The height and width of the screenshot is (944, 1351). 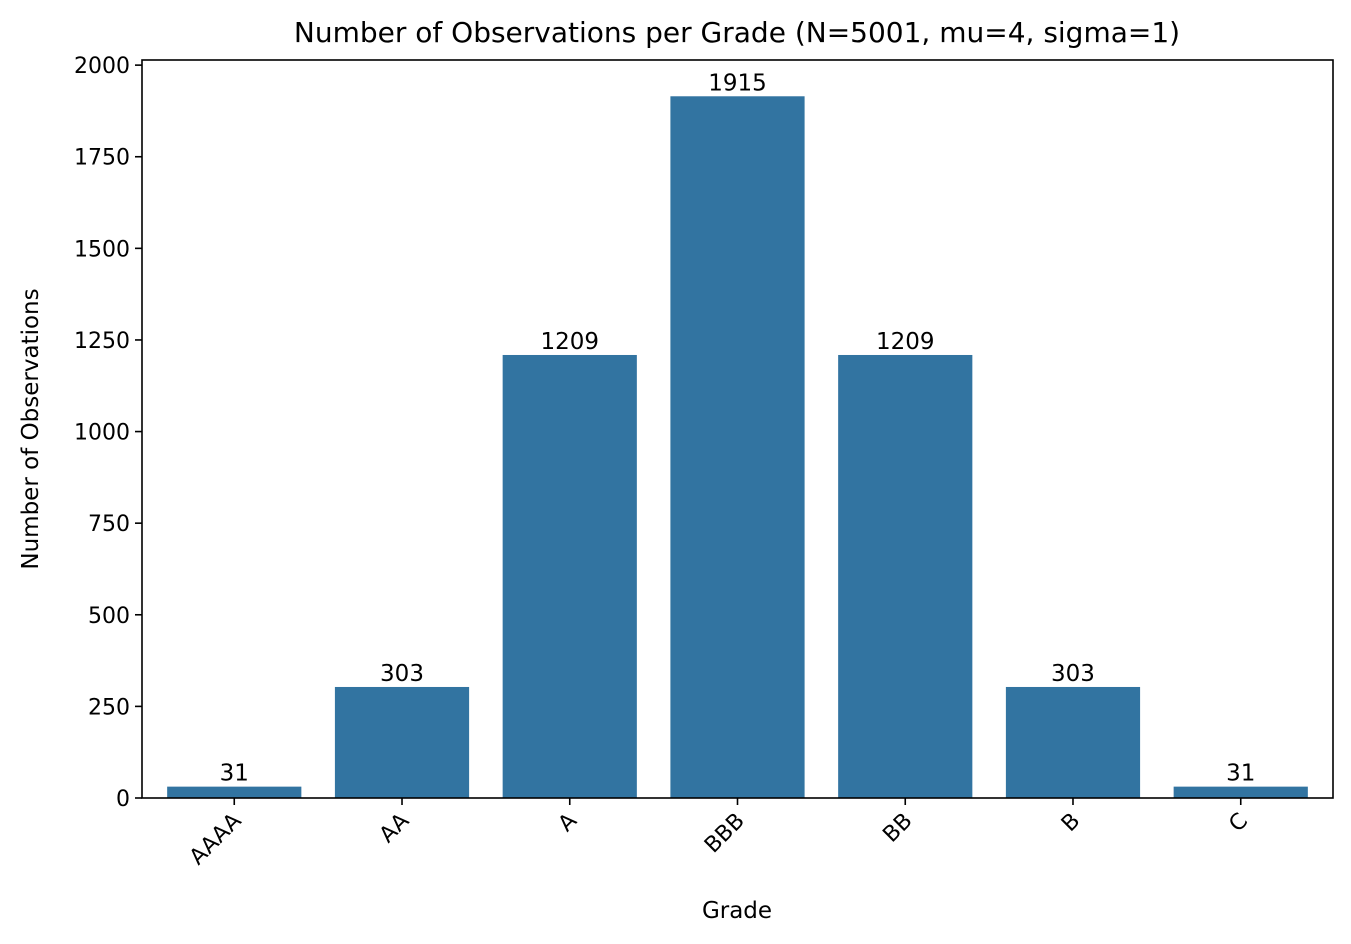 What do you see at coordinates (123, 799) in the screenshot?
I see `y-tick-label: 0` at bounding box center [123, 799].